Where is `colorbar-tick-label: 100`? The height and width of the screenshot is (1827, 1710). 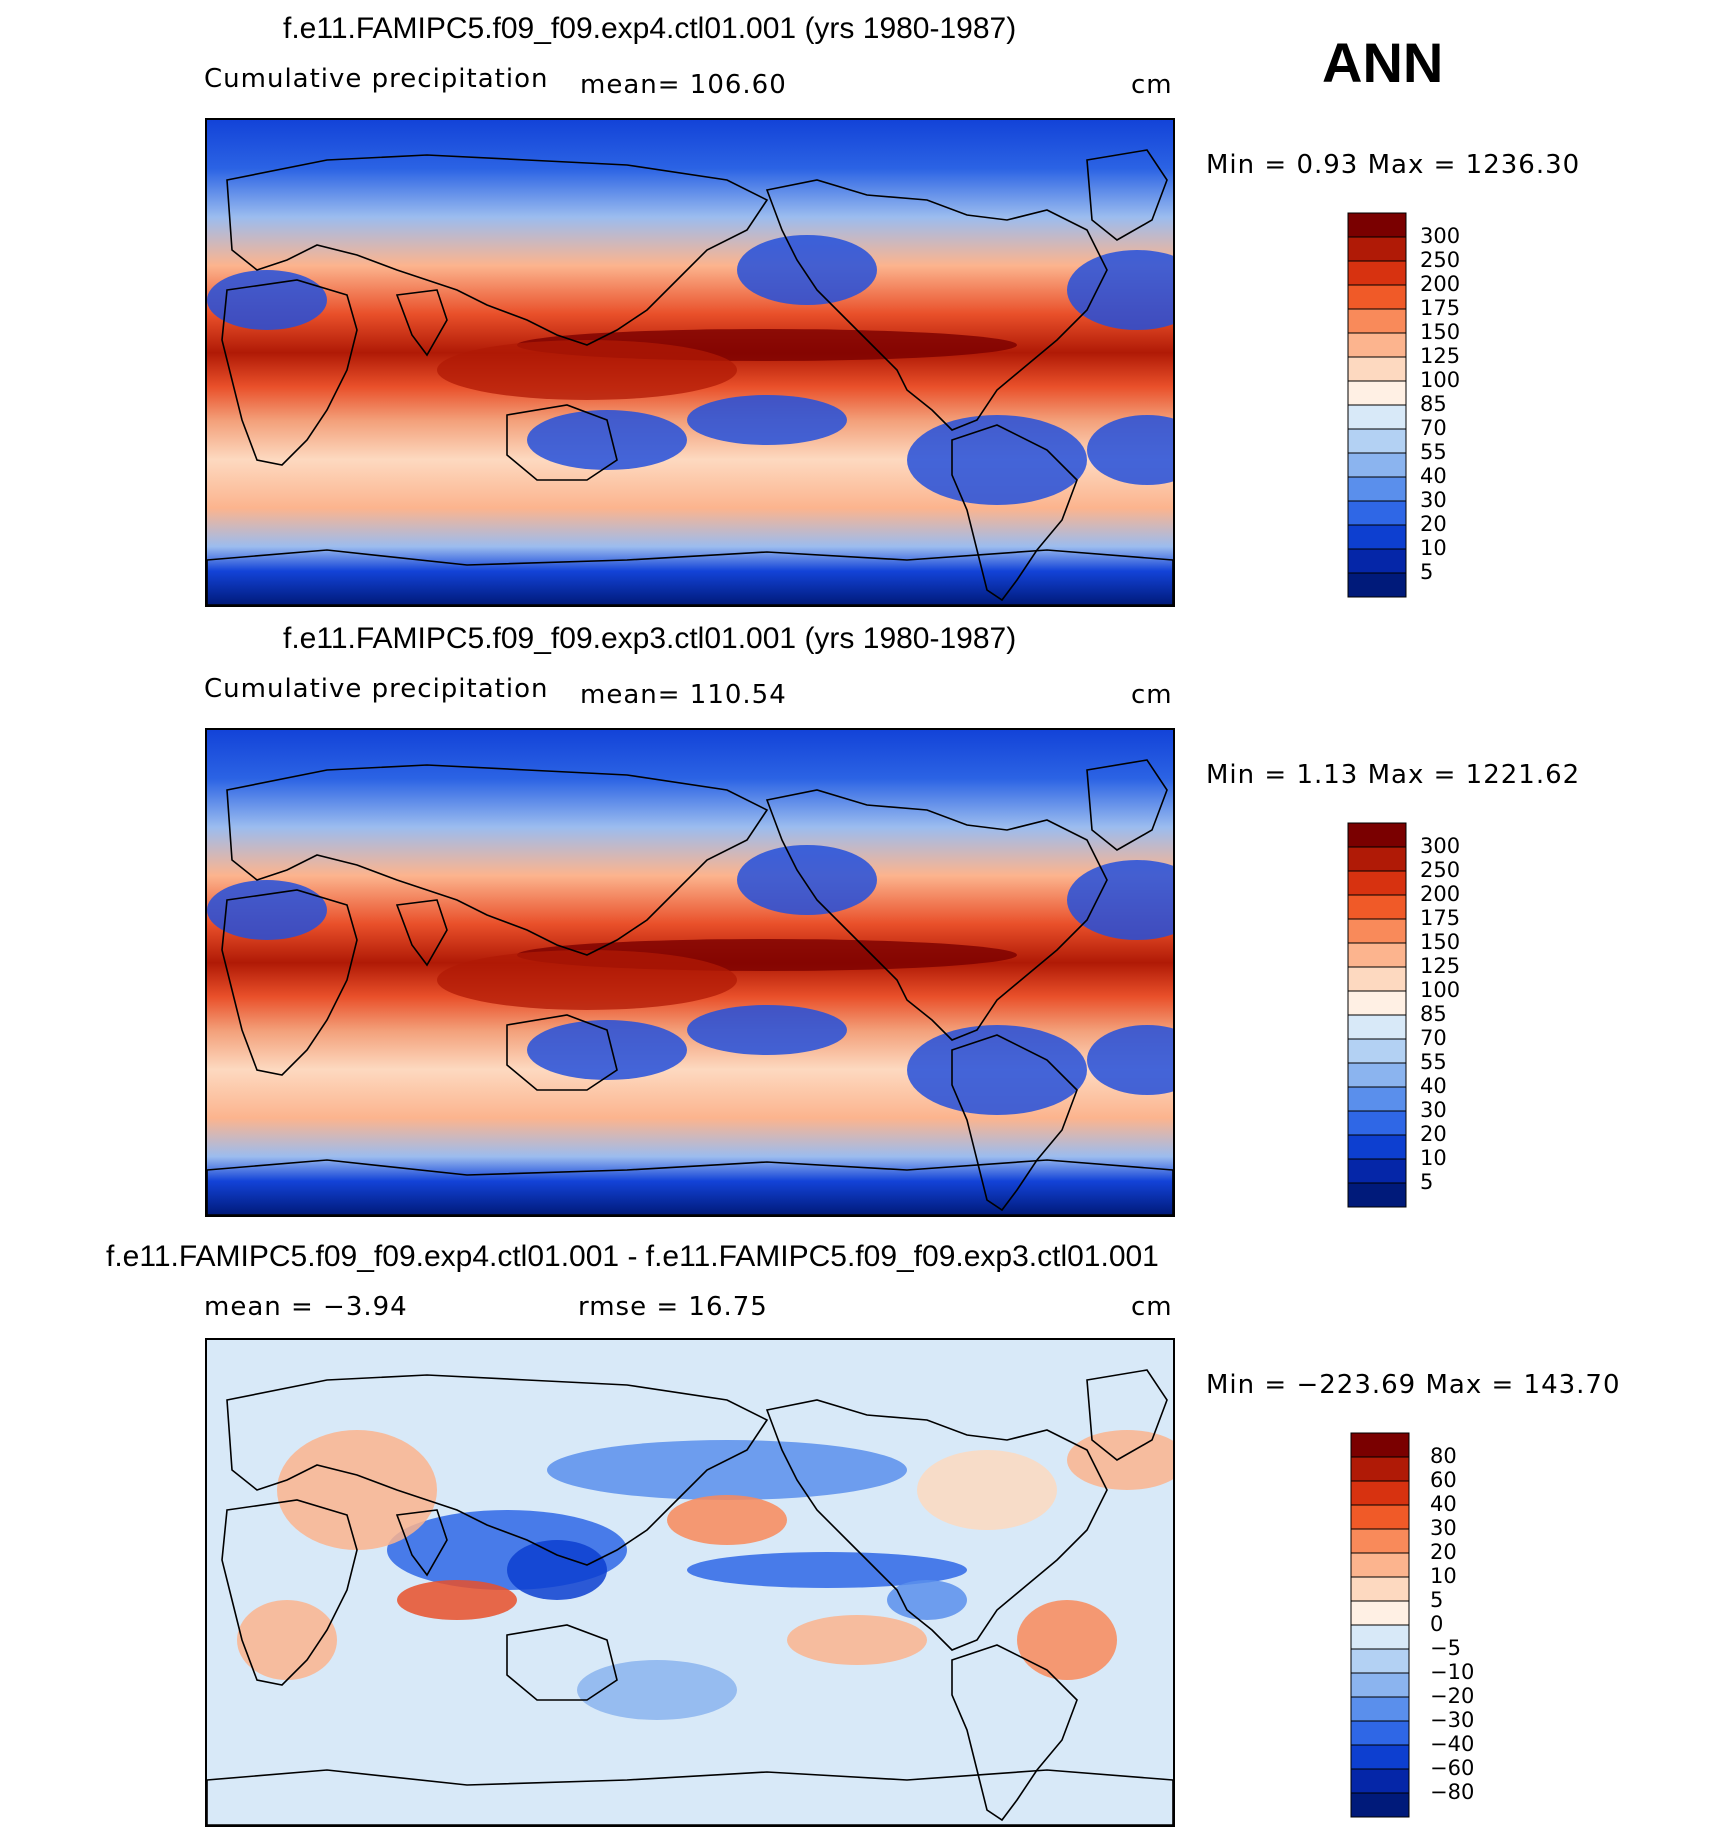 colorbar-tick-label: 100 is located at coordinates (1440, 380).